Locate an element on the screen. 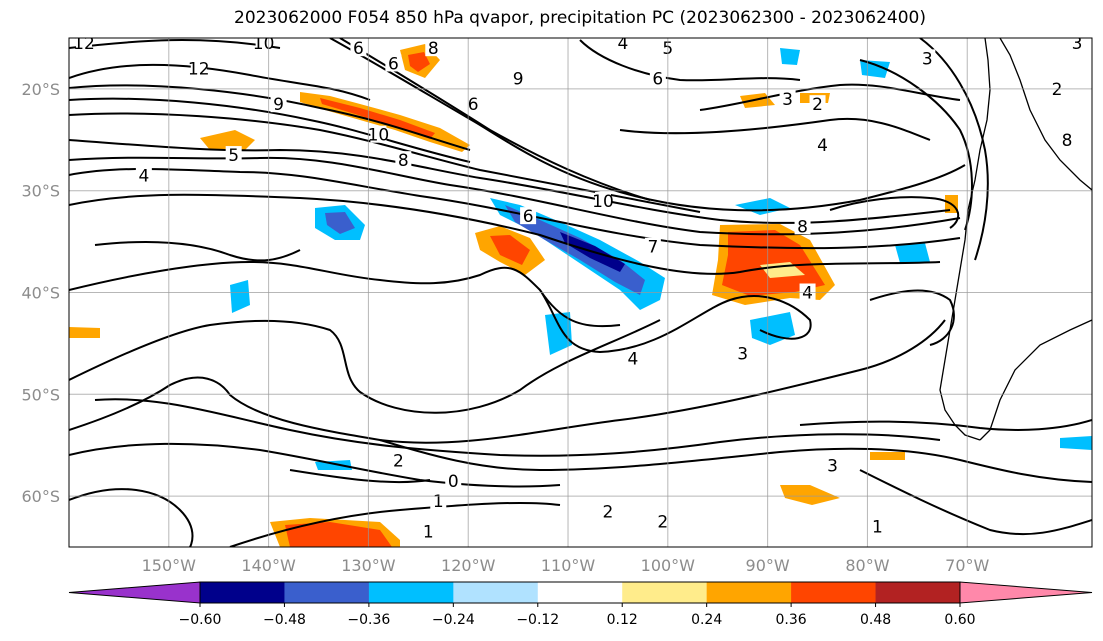 The width and height of the screenshot is (1103, 641). colorbar-tick-label: 0.36 is located at coordinates (791, 620).